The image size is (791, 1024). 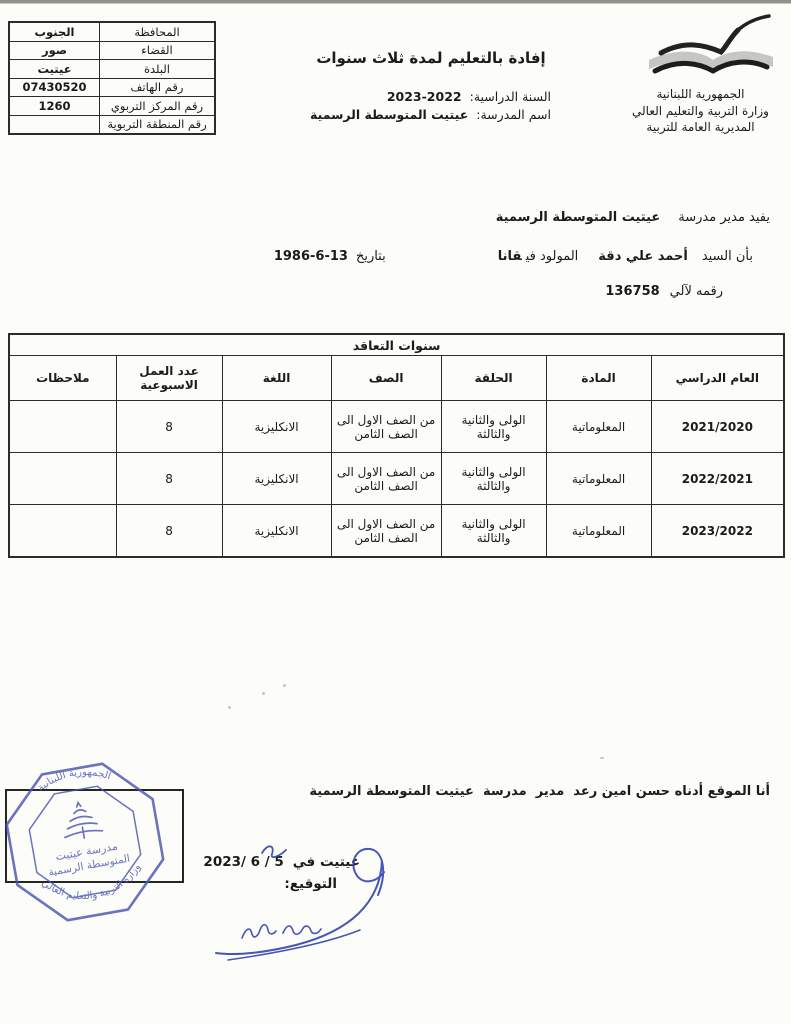 What do you see at coordinates (299, 907) in the screenshot?
I see `signature-tail` at bounding box center [299, 907].